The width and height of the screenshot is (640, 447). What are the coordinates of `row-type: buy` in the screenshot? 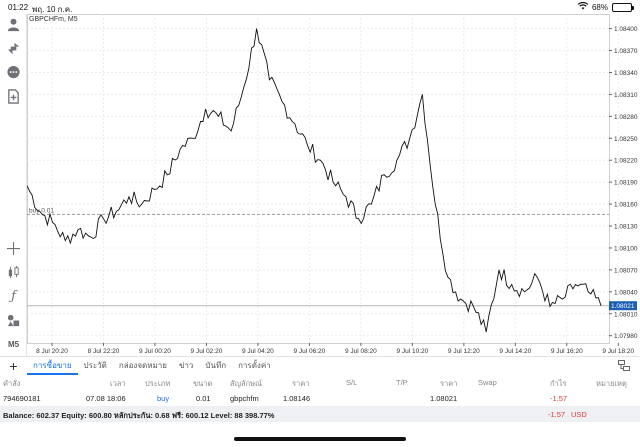 It's located at (163, 398).